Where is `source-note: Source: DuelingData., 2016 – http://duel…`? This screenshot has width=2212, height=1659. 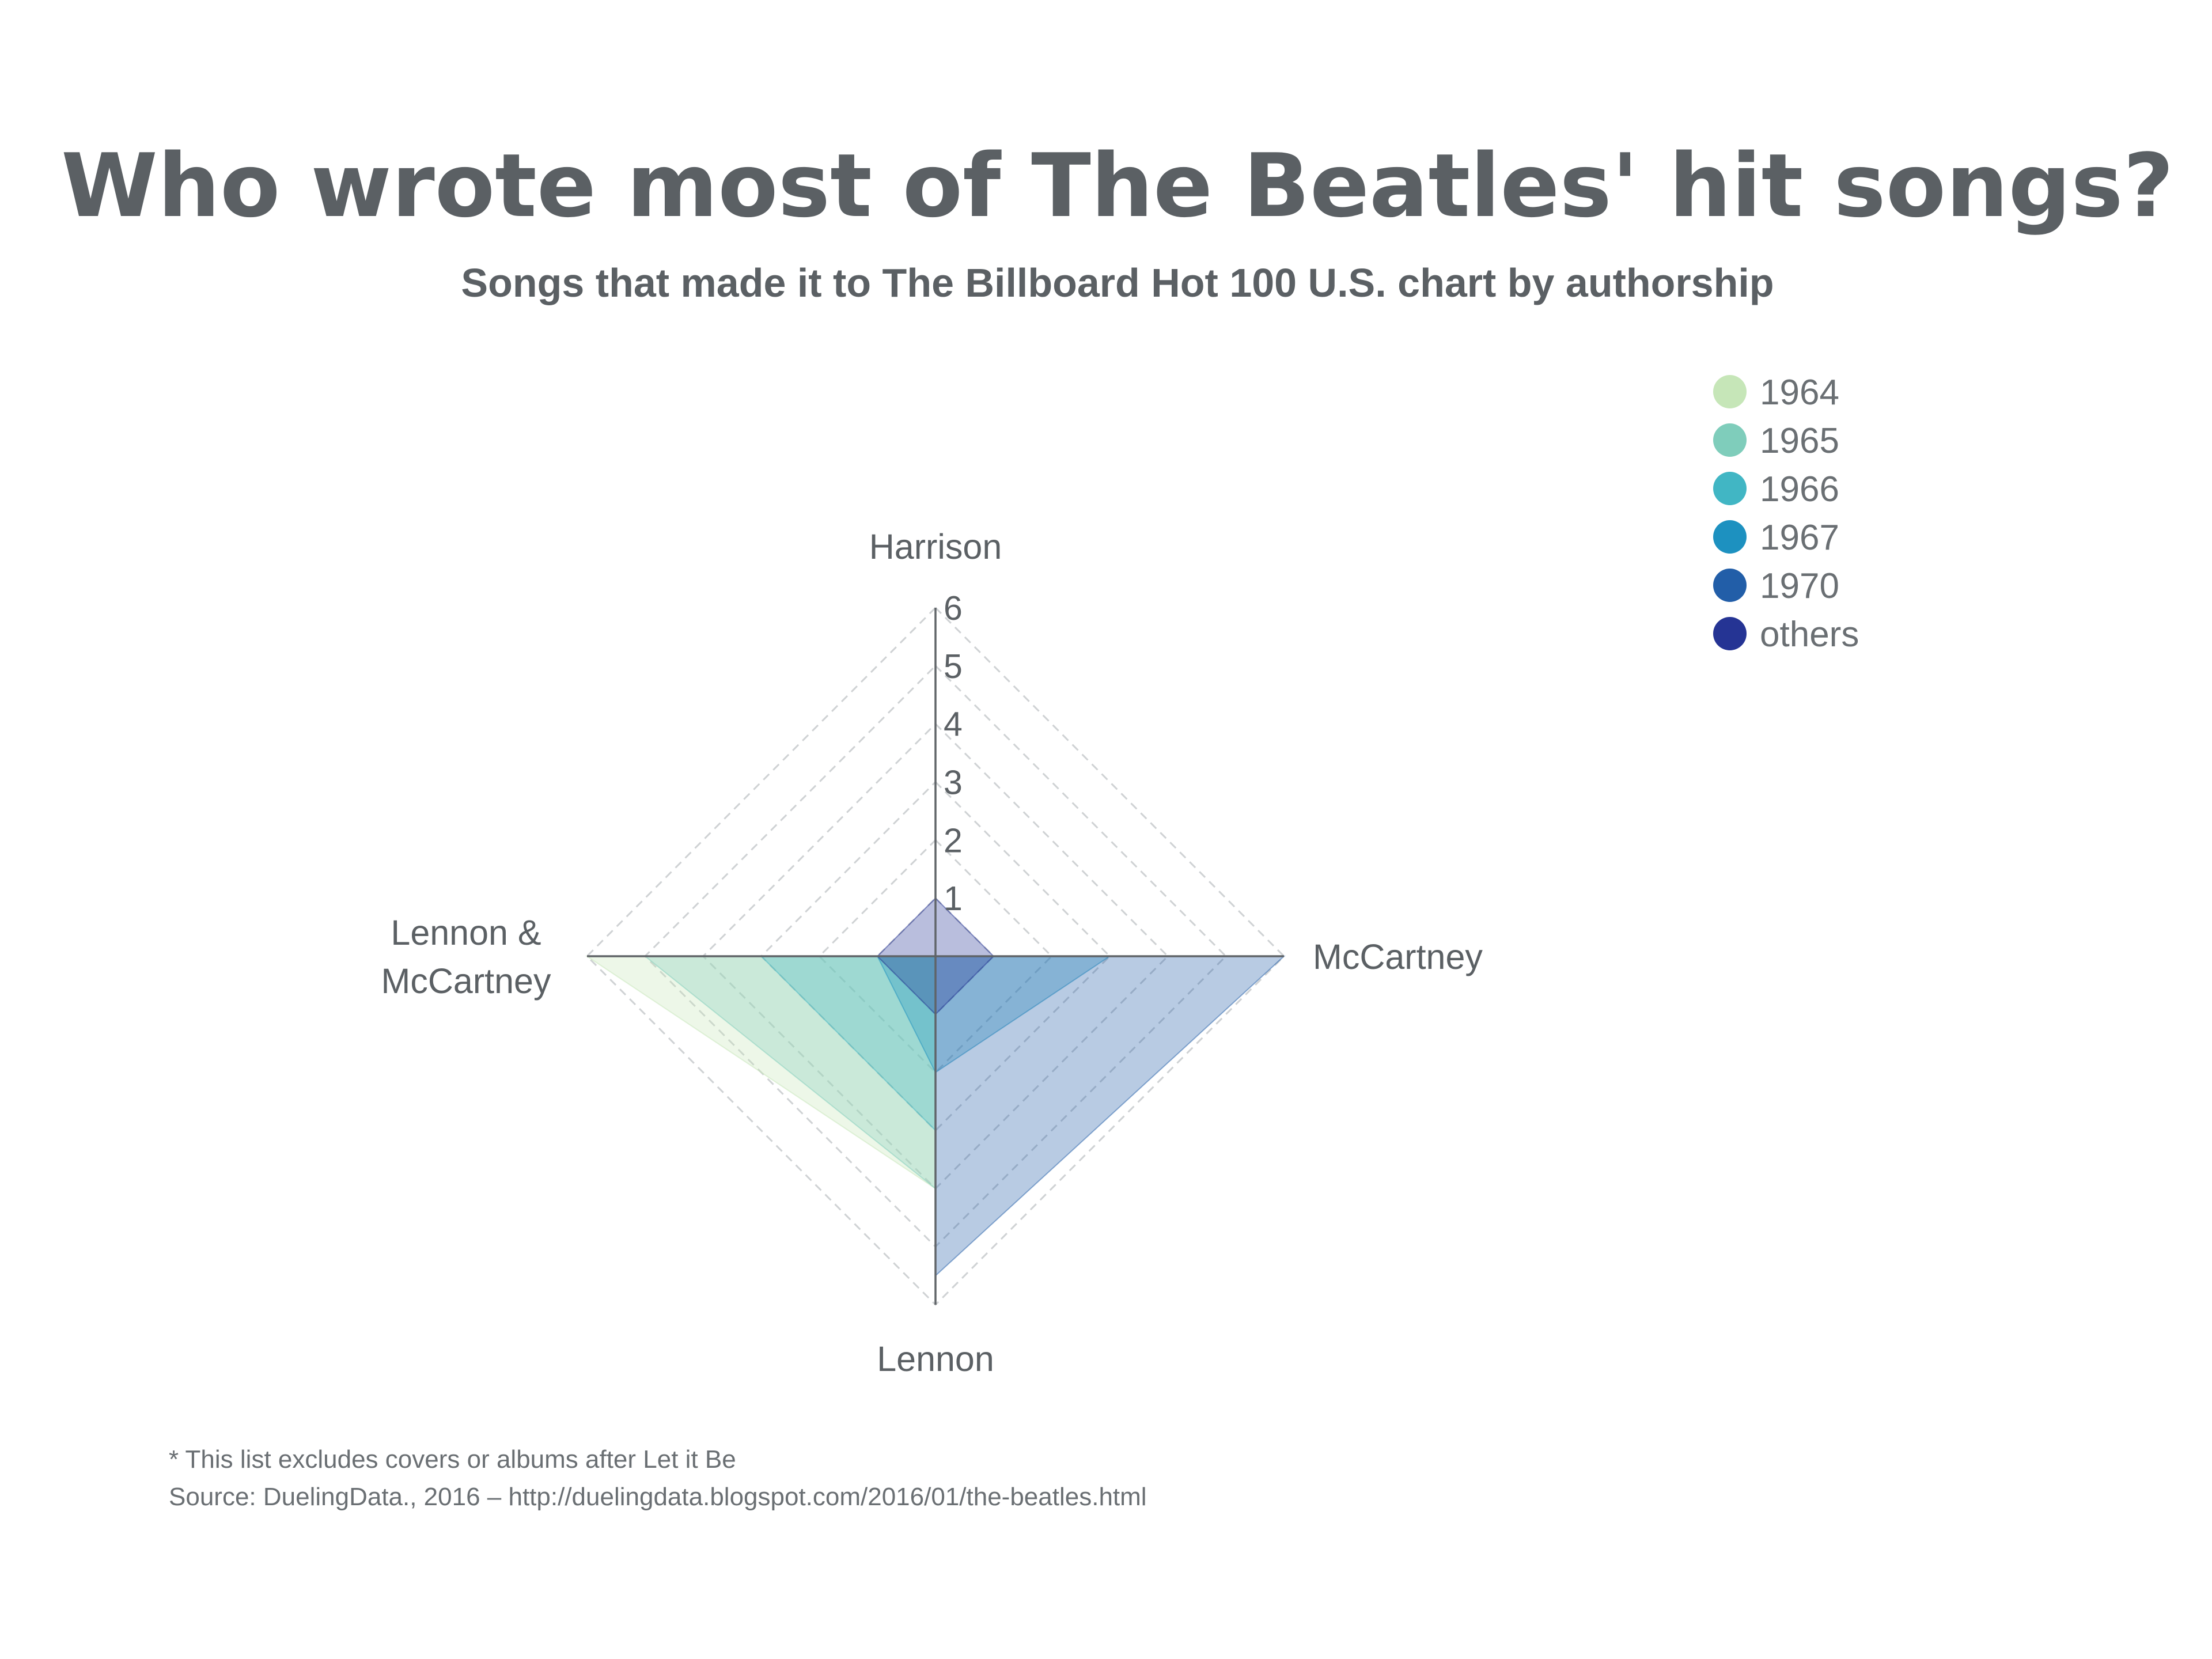
source-note: Source: DuelingData., 2016 – http://duel… is located at coordinates (658, 1497).